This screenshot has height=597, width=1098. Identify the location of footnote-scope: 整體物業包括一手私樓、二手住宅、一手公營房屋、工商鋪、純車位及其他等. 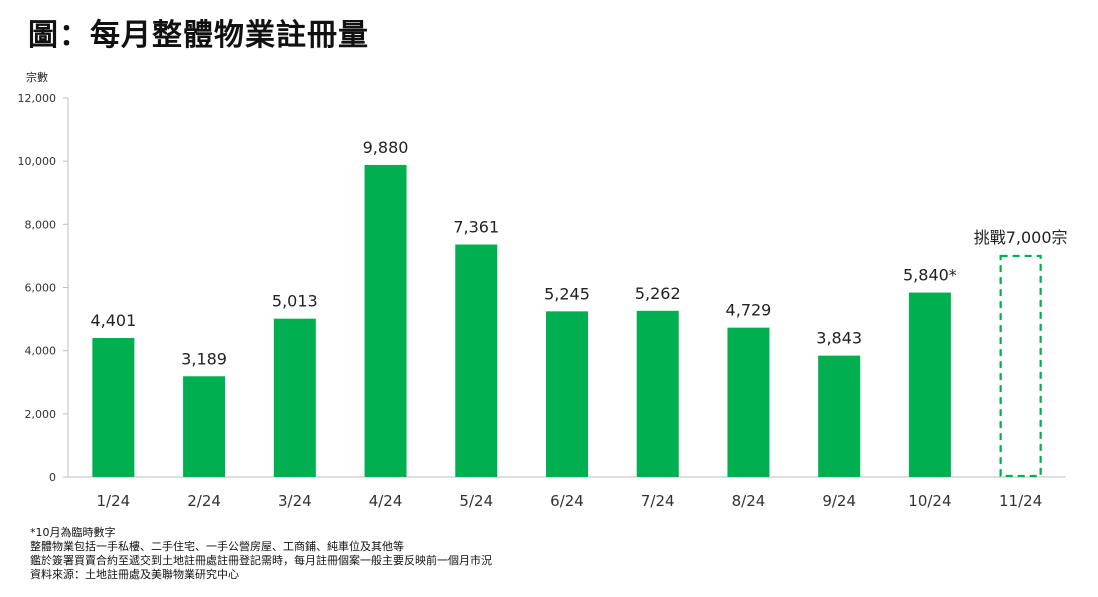
(217, 546).